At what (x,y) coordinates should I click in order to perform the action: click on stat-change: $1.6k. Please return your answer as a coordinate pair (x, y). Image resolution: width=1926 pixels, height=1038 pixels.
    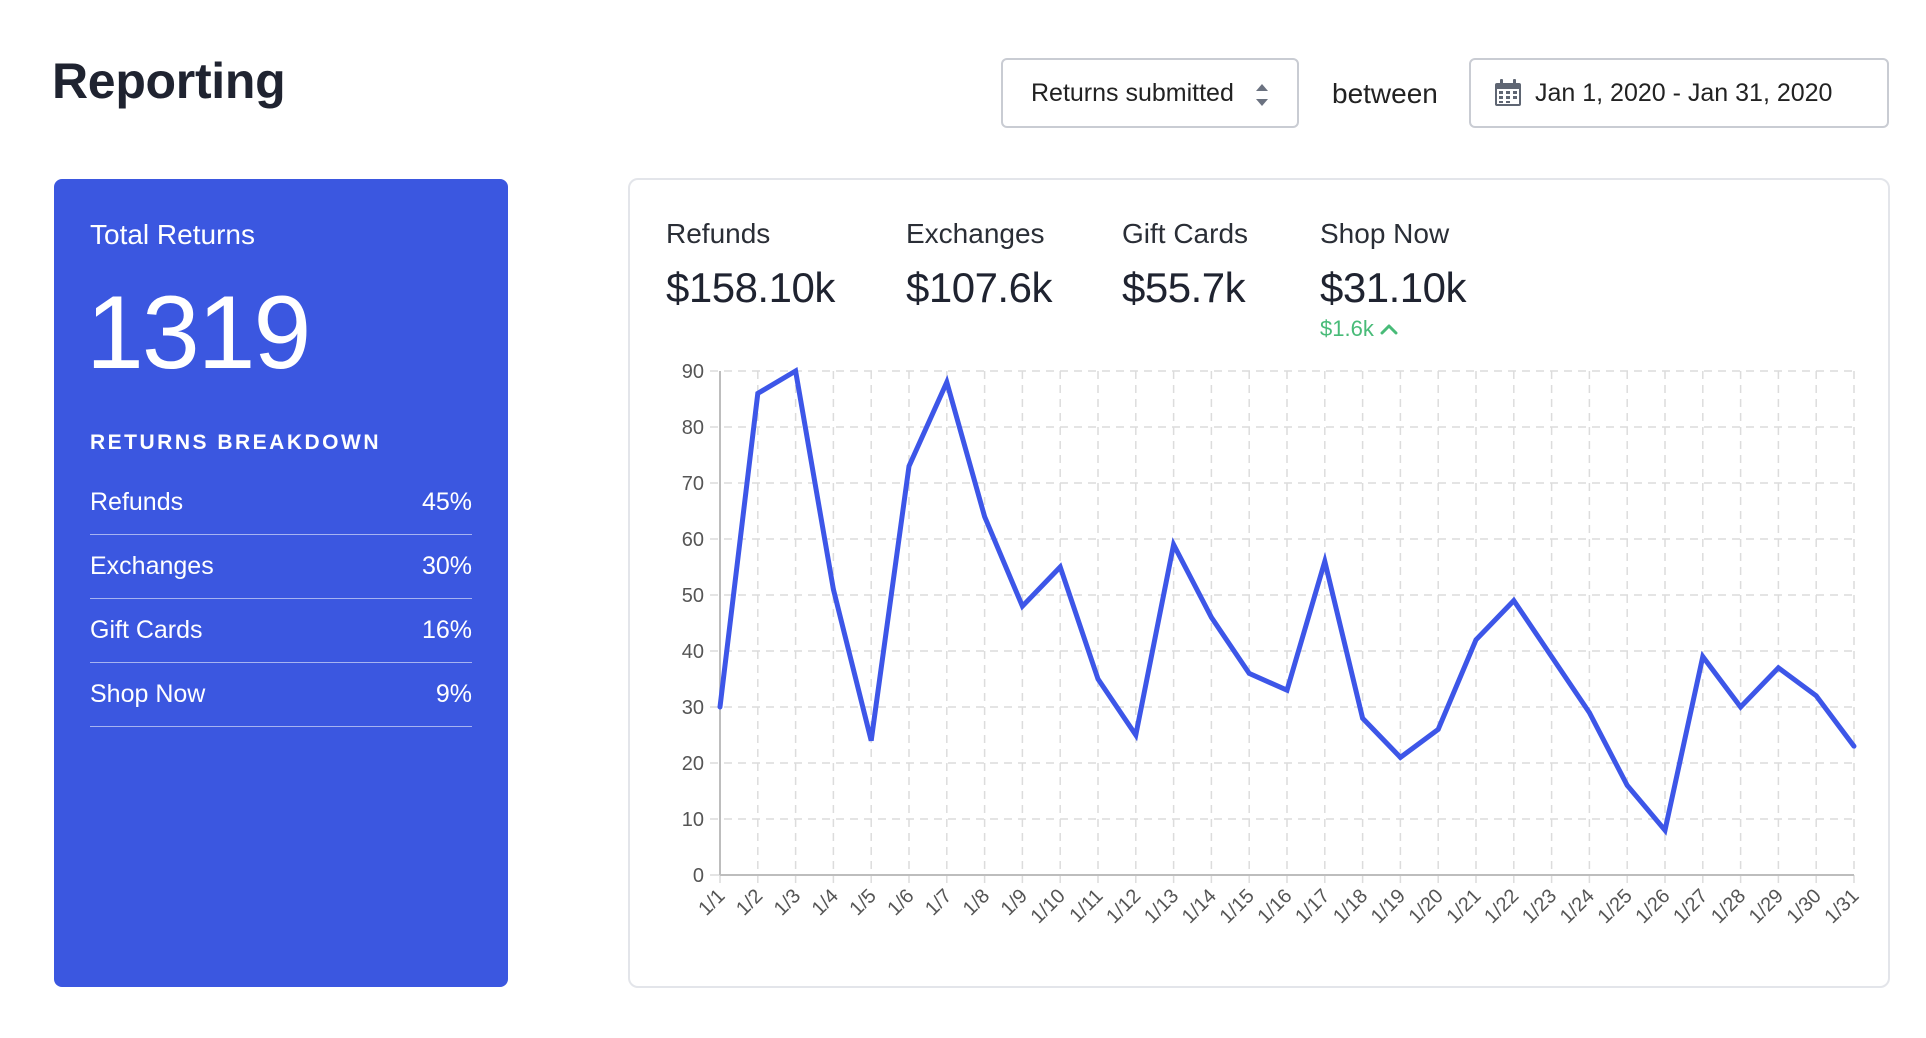
    Looking at the image, I should click on (1393, 329).